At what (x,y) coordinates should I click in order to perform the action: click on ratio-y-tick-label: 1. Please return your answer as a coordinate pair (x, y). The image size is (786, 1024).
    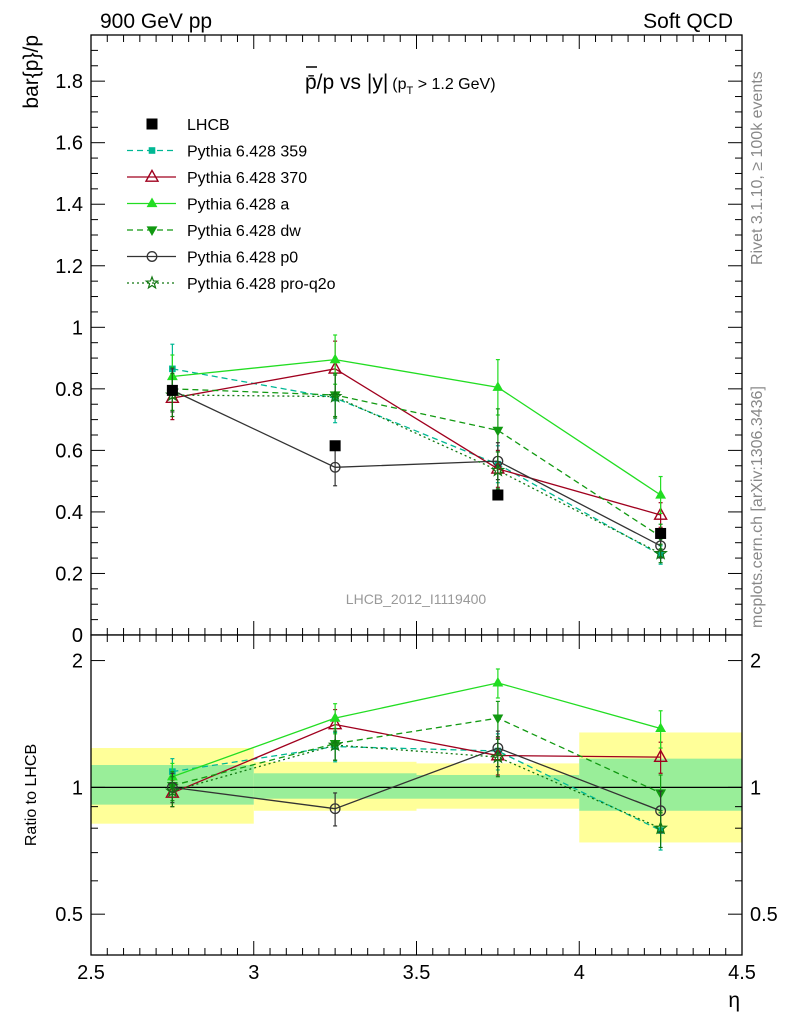
    Looking at the image, I should click on (77, 788).